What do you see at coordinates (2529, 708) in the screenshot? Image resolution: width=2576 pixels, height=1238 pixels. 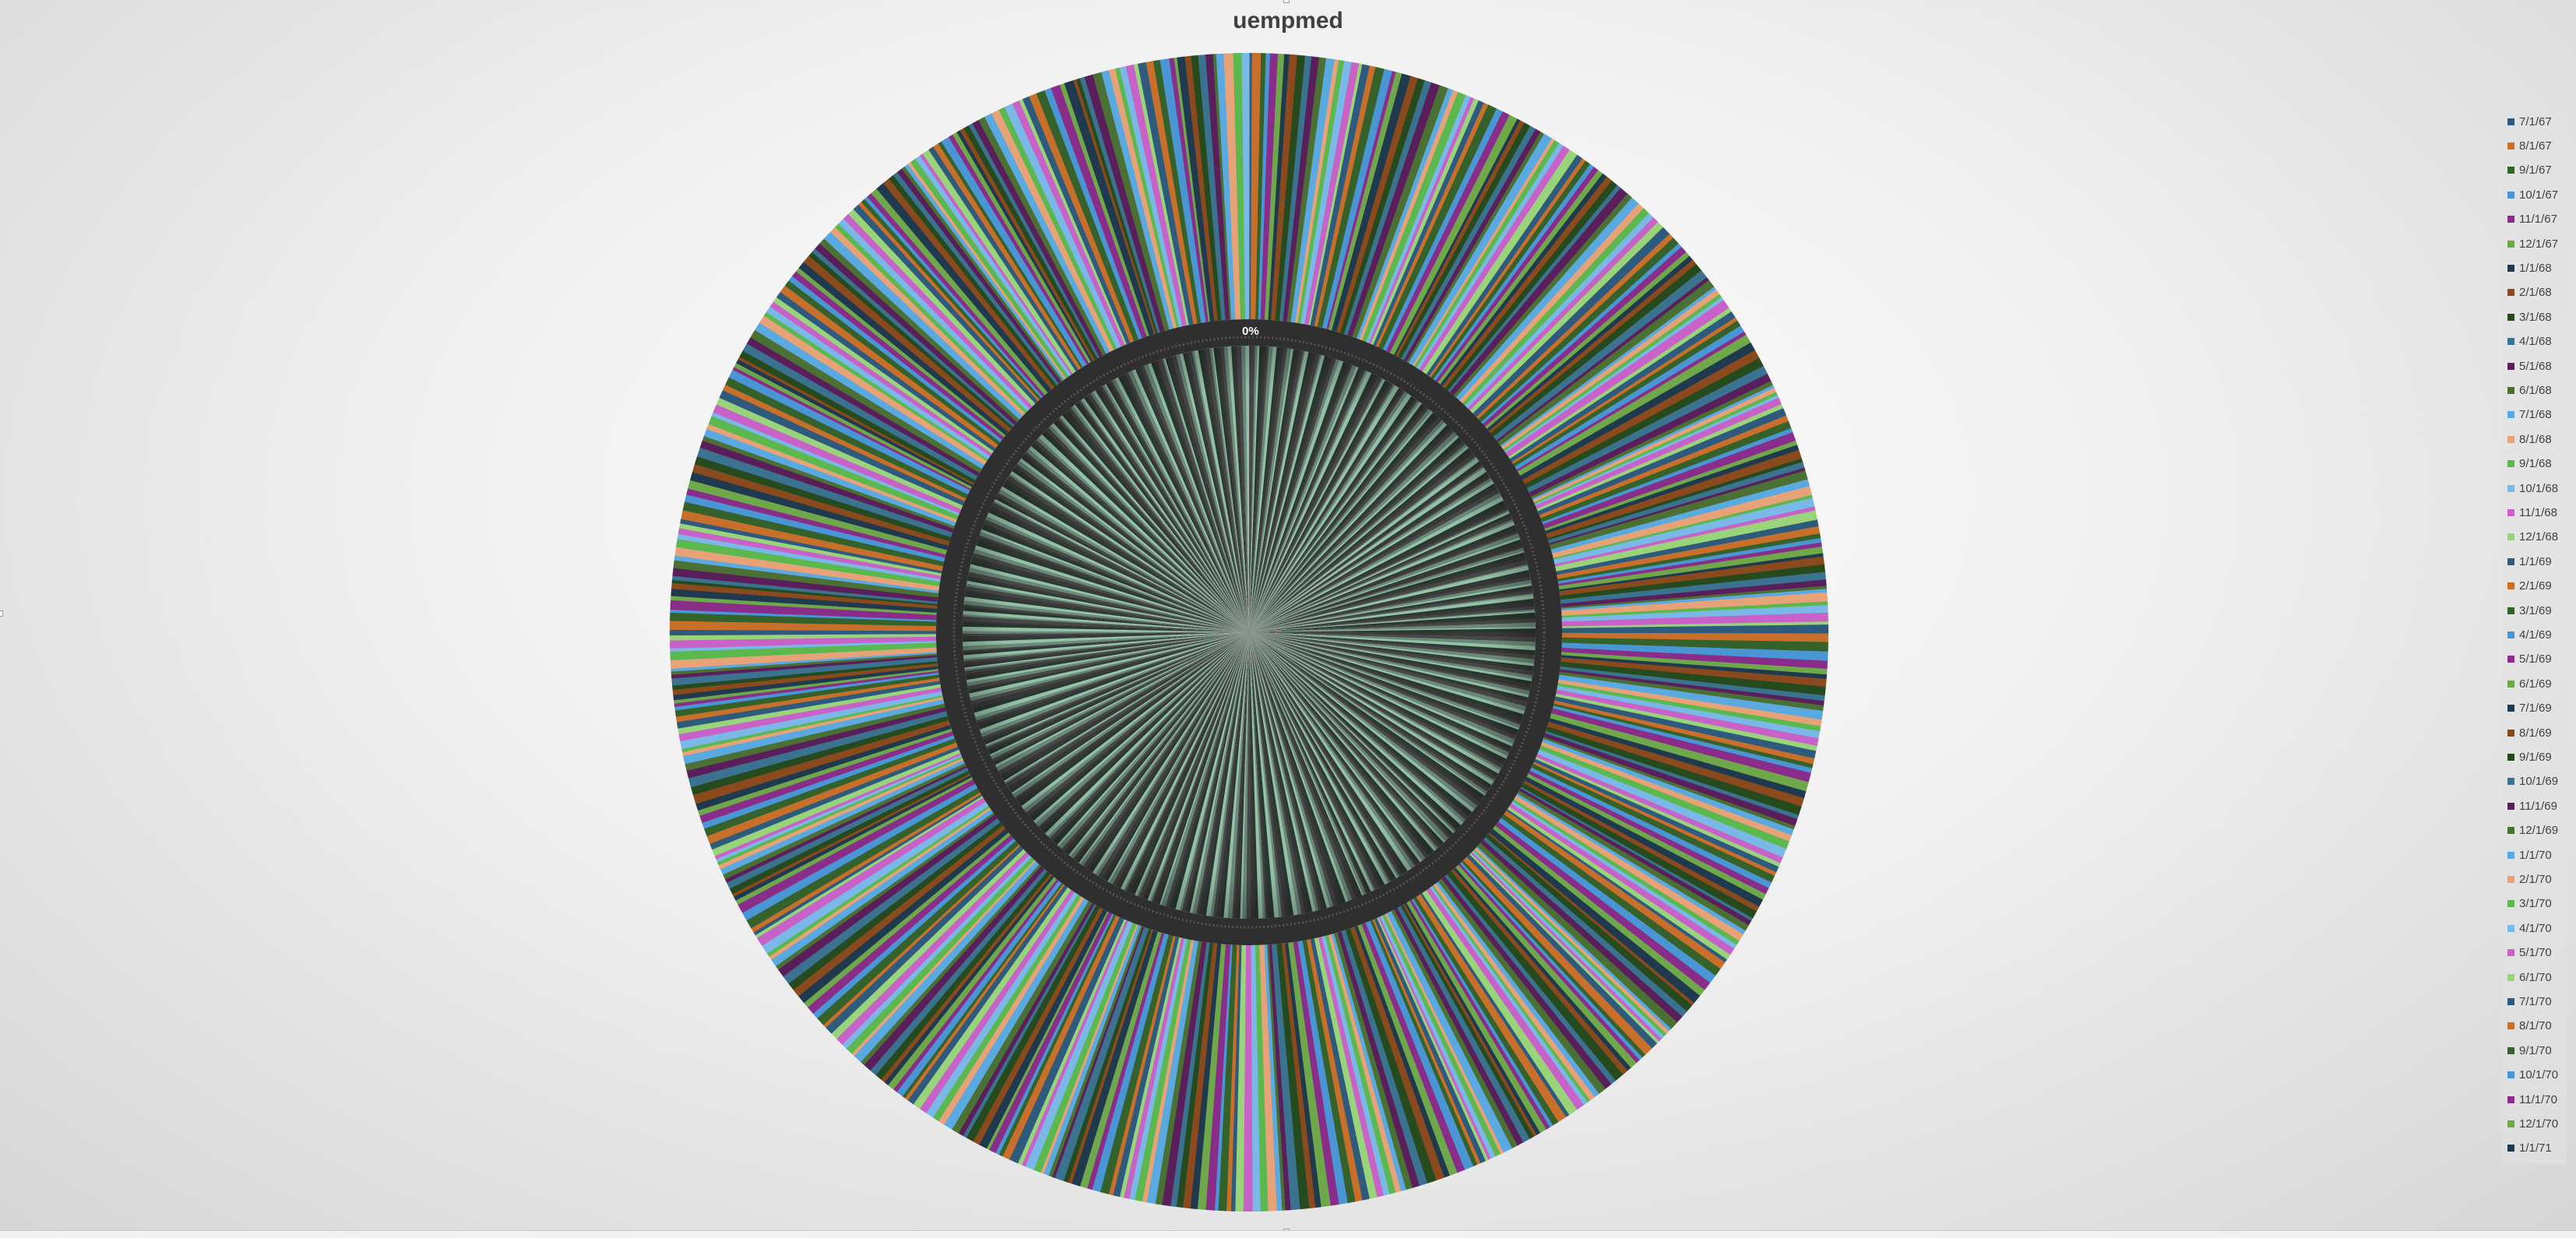 I see `legend-item: 7/1/69` at bounding box center [2529, 708].